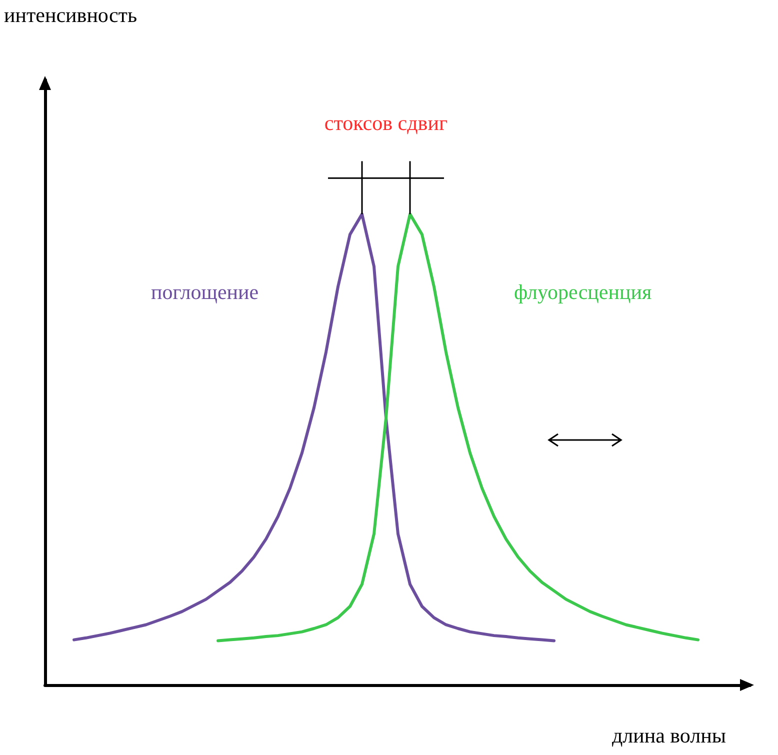 This screenshot has width=778, height=755. I want to click on text: интенсивность, so click(71, 15).